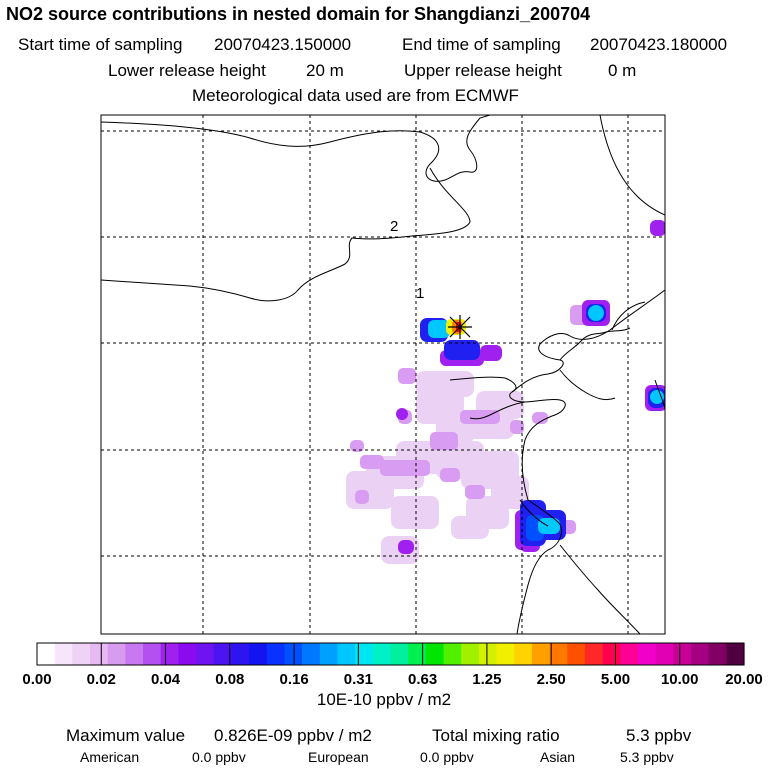  I want to click on colorbar-swatches, so click(391, 654).